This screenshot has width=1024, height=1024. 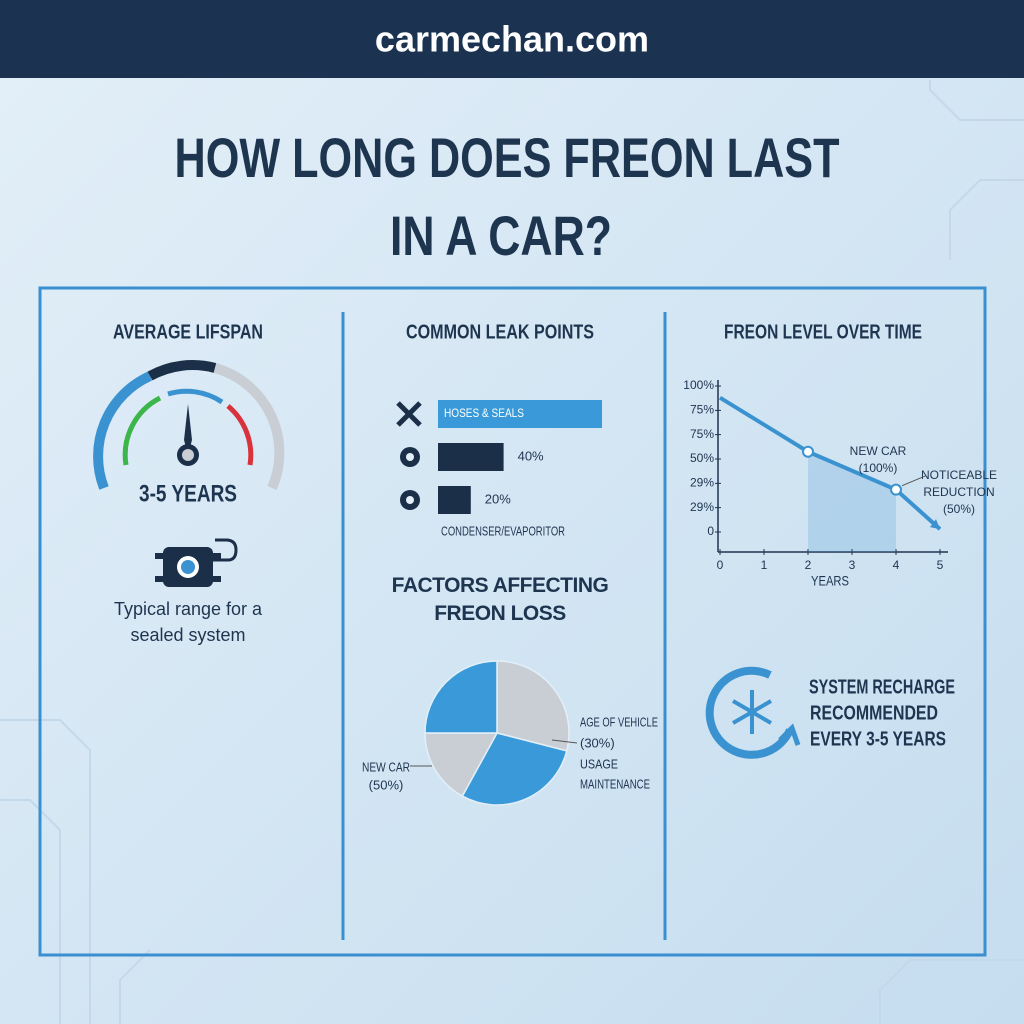 What do you see at coordinates (852, 565) in the screenshot?
I see `x-tick-label: 3` at bounding box center [852, 565].